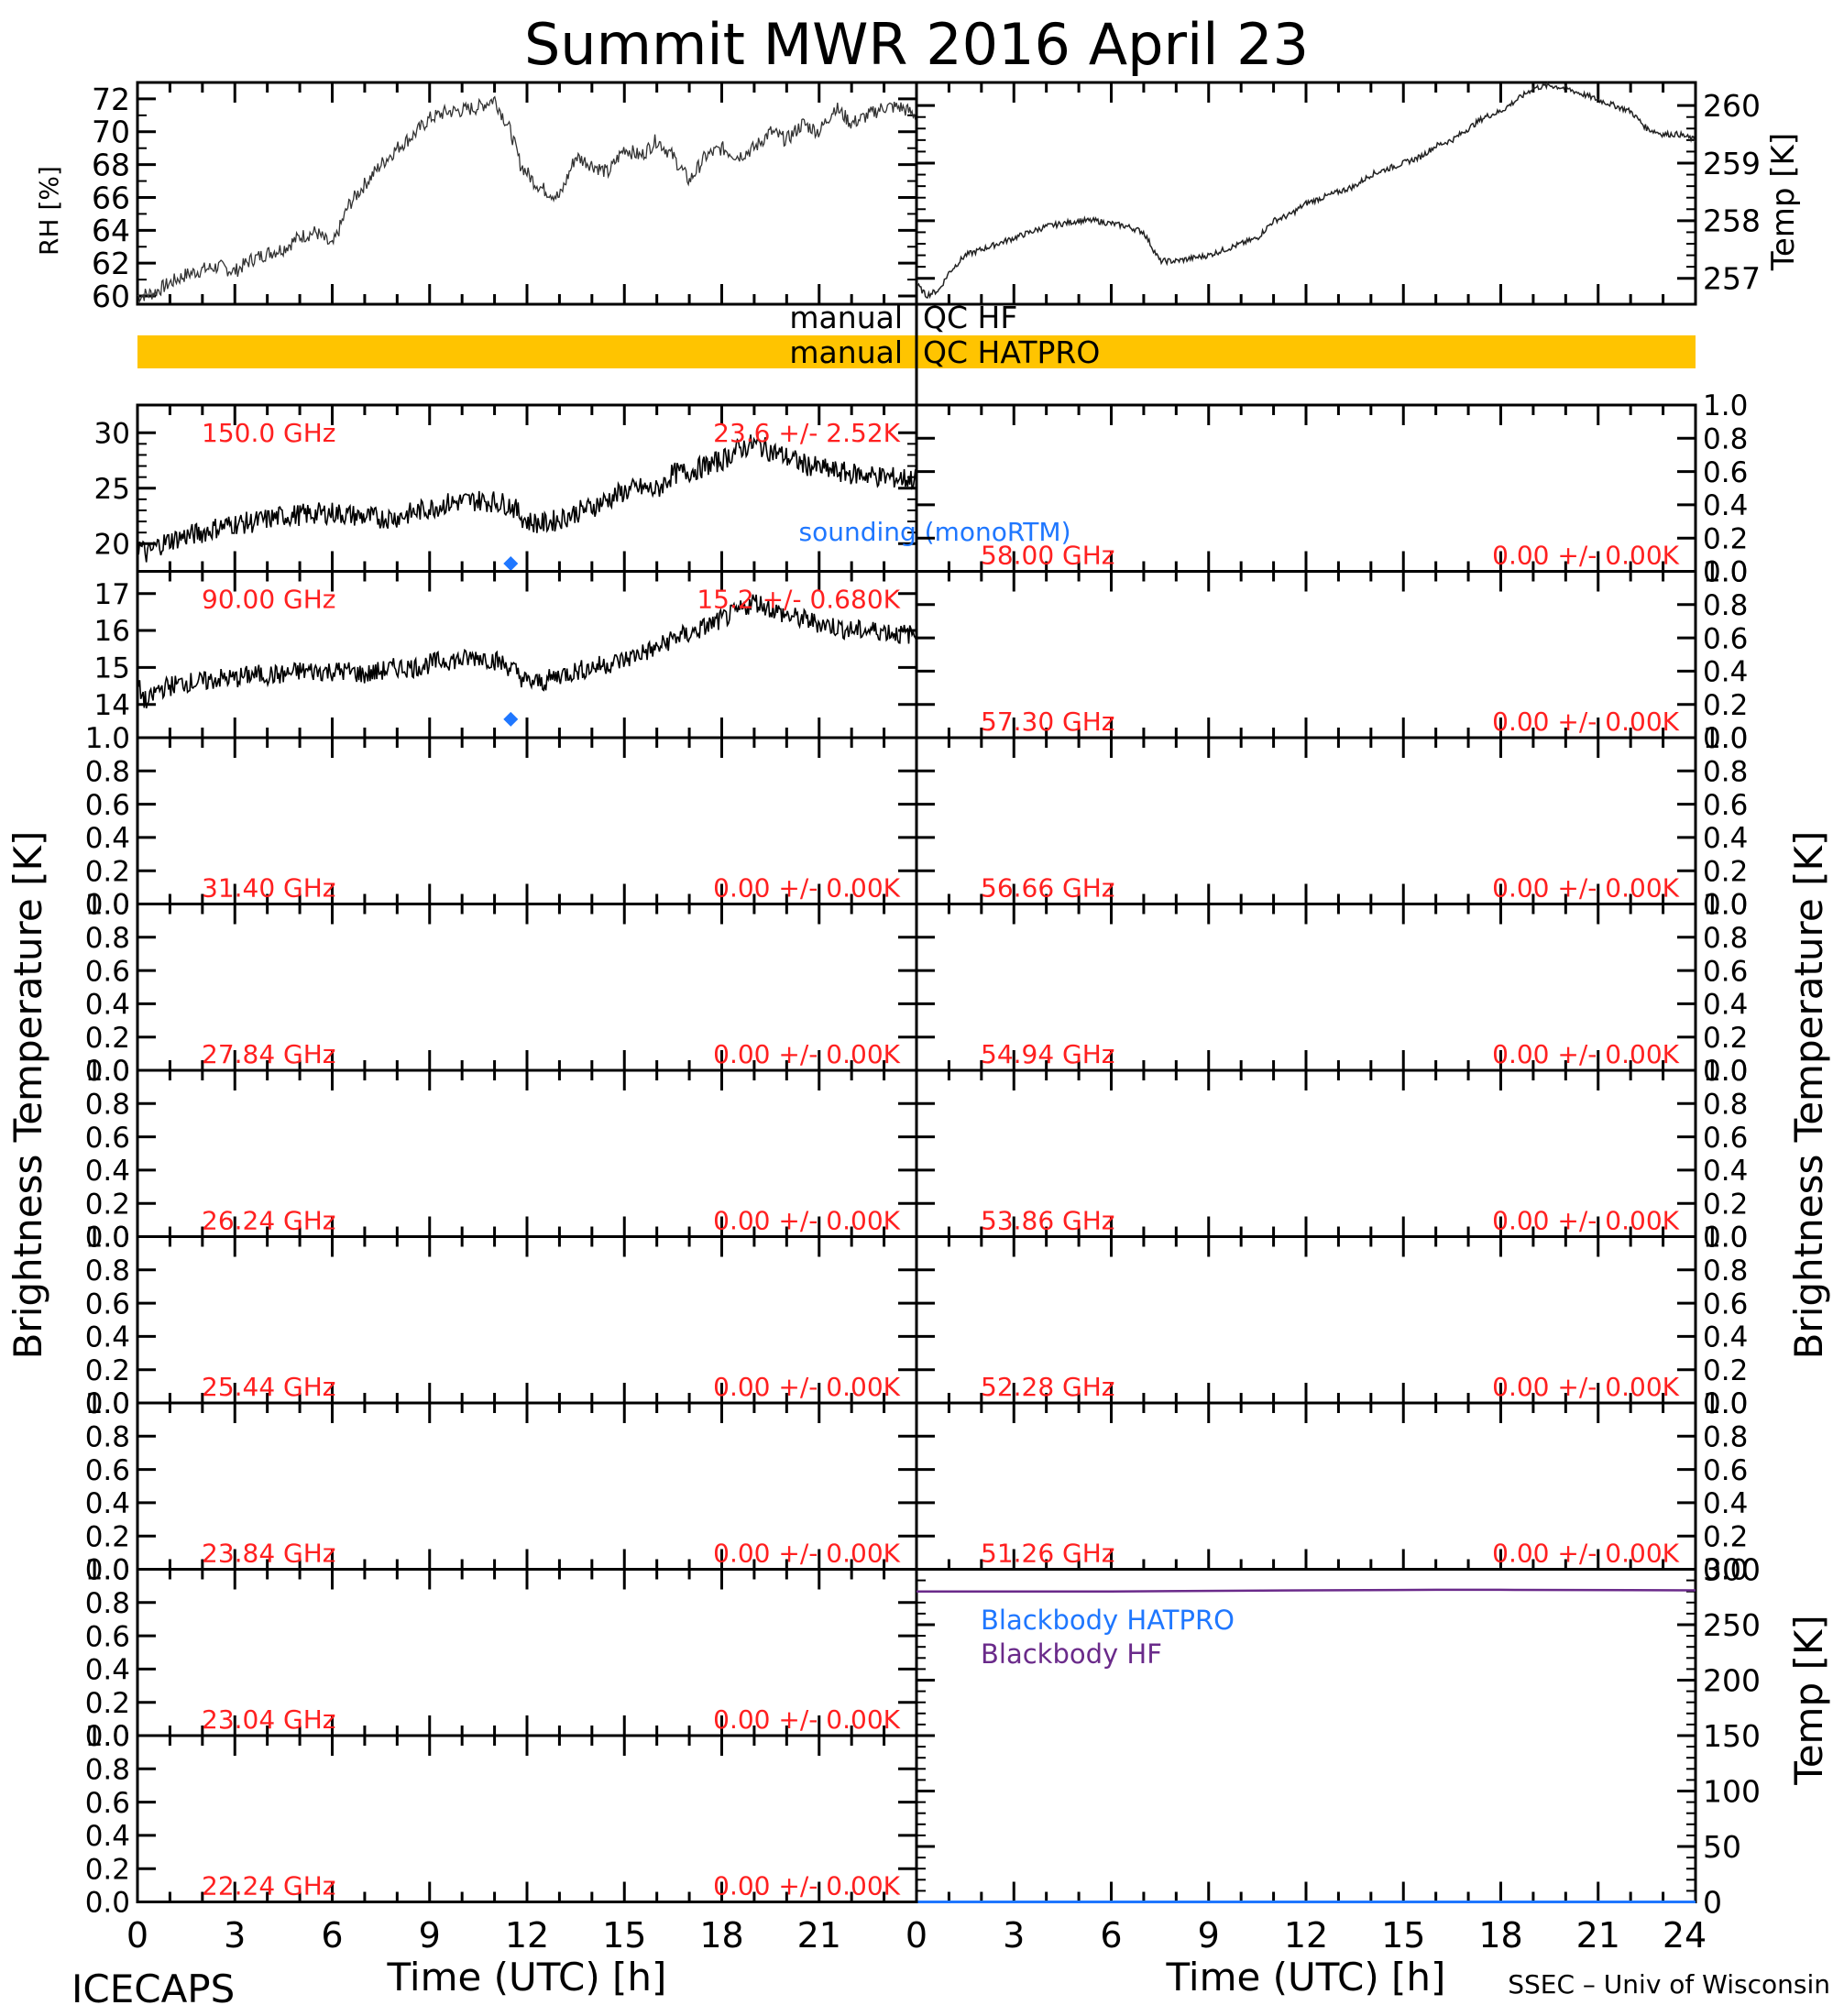 The height and width of the screenshot is (2016, 1833). I want to click on xlabel-right: Time (UTC) [h], so click(1306, 1977).